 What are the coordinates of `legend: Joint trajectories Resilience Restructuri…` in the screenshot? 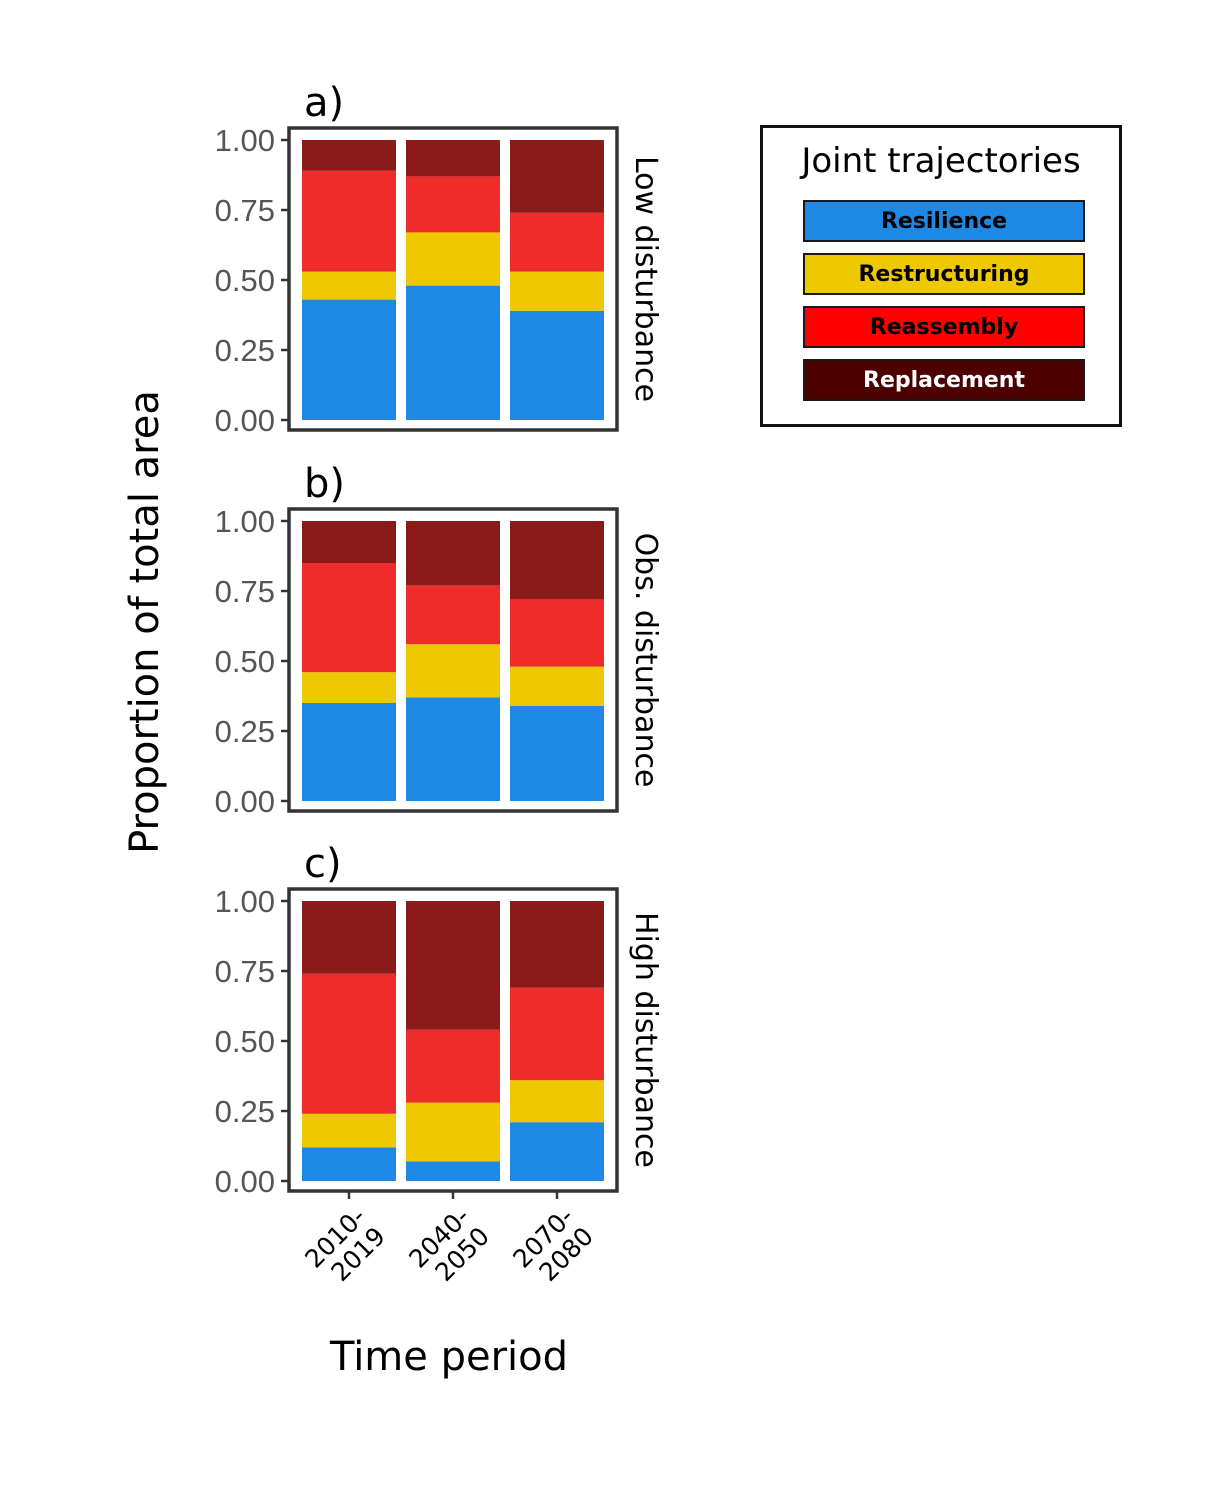 It's located at (941, 276).